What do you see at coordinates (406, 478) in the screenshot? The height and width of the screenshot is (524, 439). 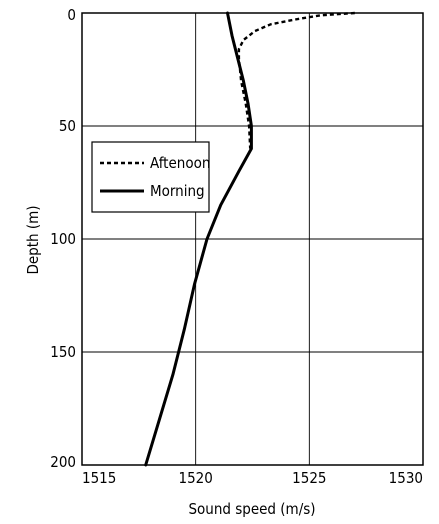 I see `x-tick-label-1530: 1530` at bounding box center [406, 478].